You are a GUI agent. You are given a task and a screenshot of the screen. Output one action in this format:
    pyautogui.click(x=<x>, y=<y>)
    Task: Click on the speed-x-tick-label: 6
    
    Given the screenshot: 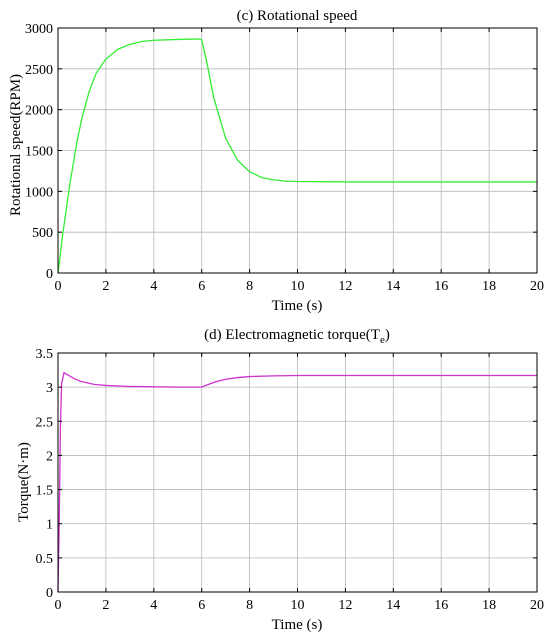 What is the action you would take?
    pyautogui.click(x=201, y=286)
    